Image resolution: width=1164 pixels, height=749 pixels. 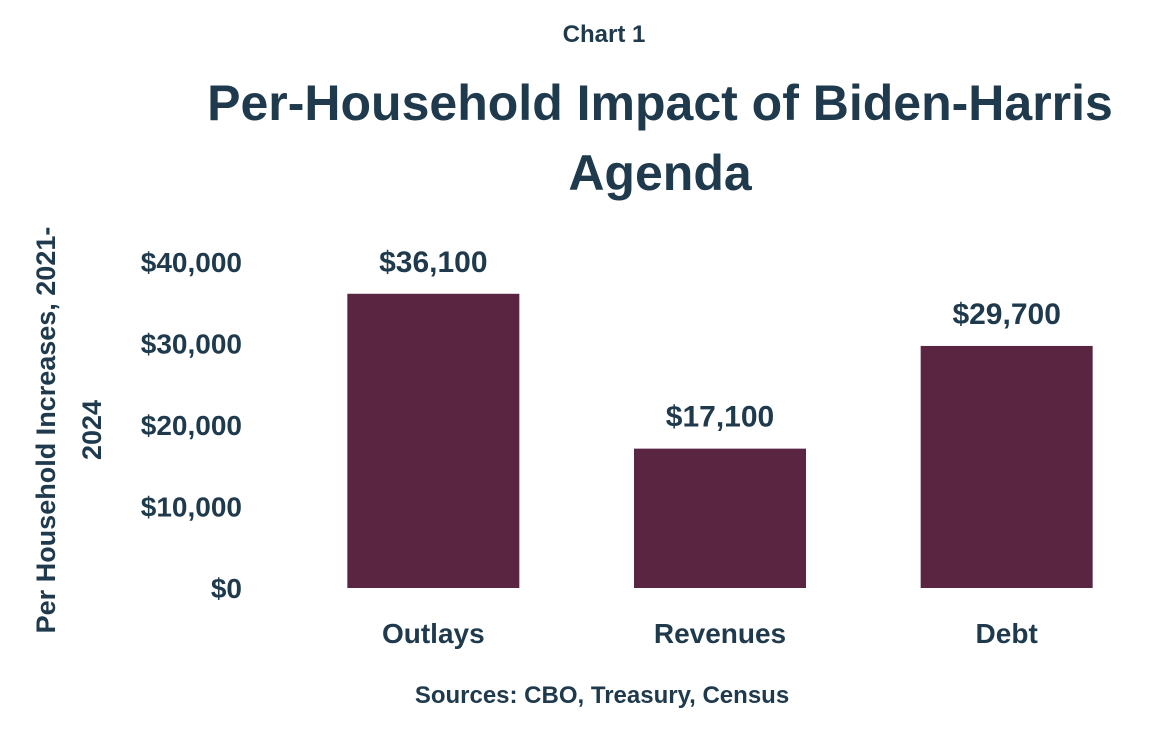 I want to click on x-tick-label: Revenues, so click(x=720, y=633).